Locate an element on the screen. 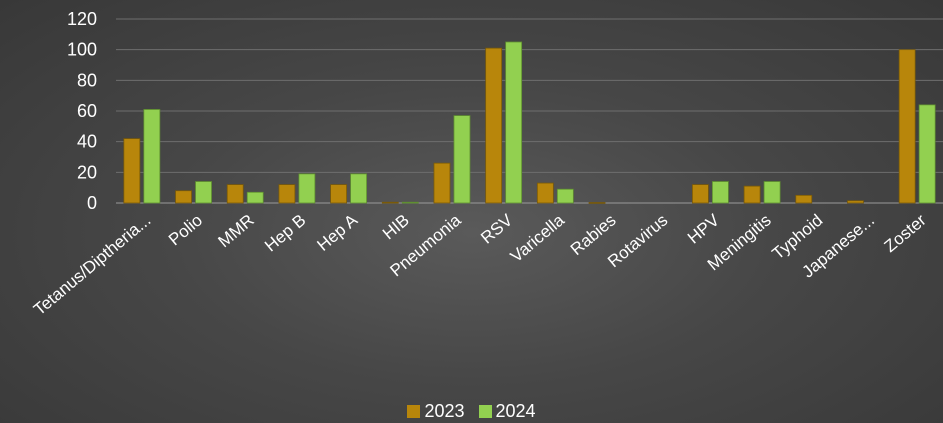  y-tick-label-20: 20 is located at coordinates (87, 172).